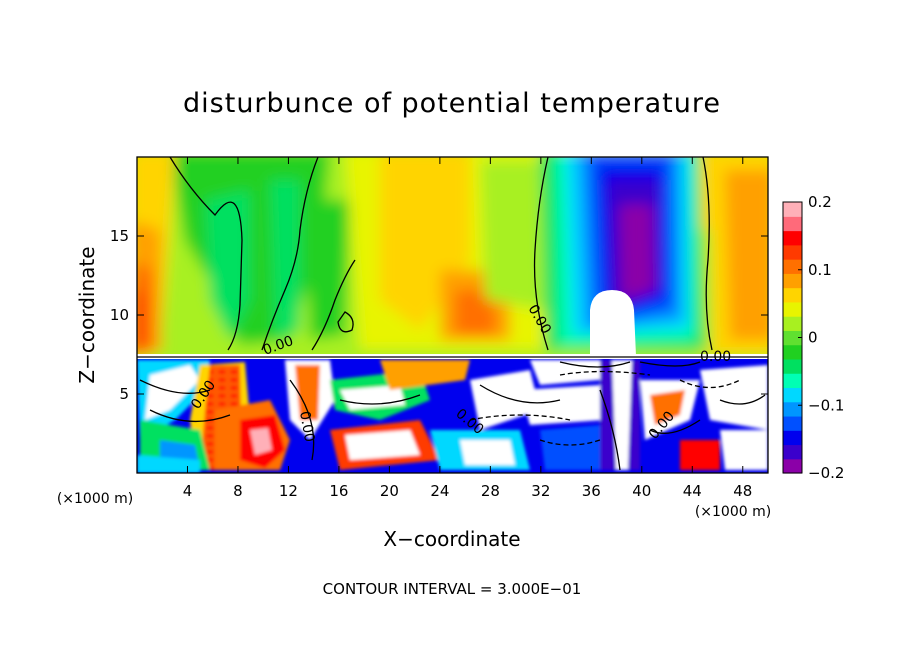  What do you see at coordinates (820, 270) in the screenshot?
I see `colorbar-tick-label: 0.1` at bounding box center [820, 270].